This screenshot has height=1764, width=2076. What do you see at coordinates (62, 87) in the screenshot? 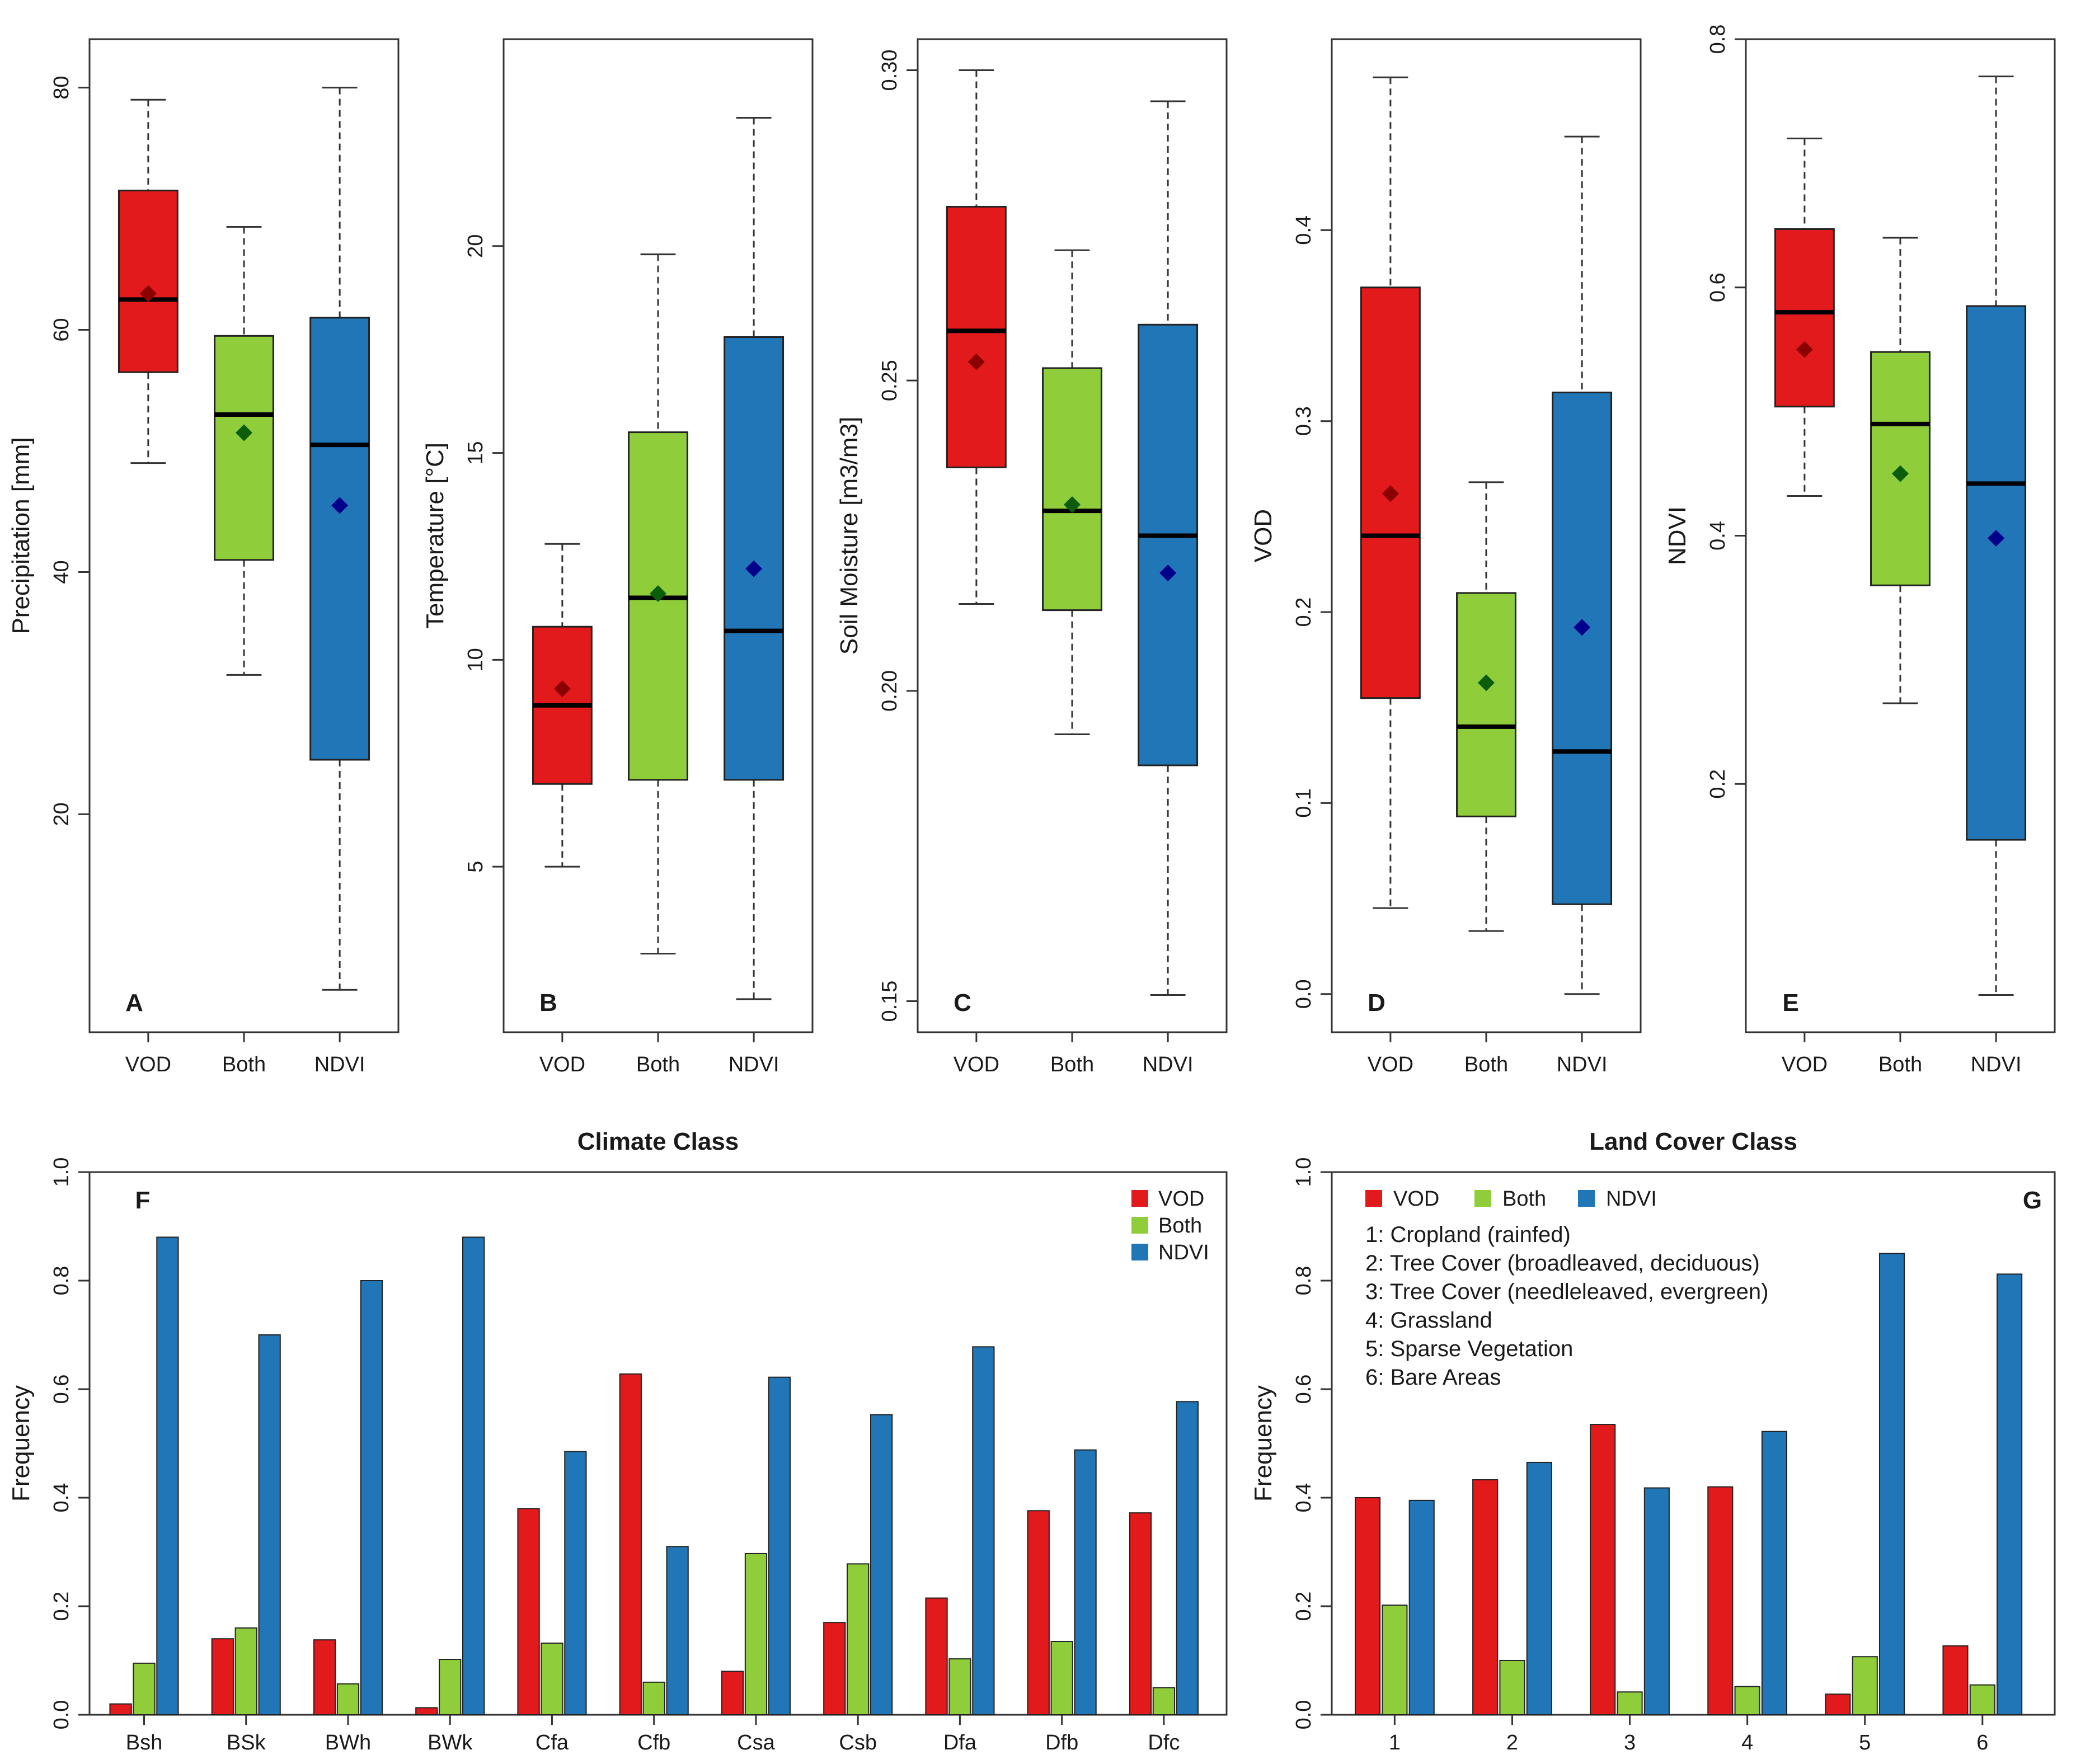
I see `y-tick-label: 80` at bounding box center [62, 87].